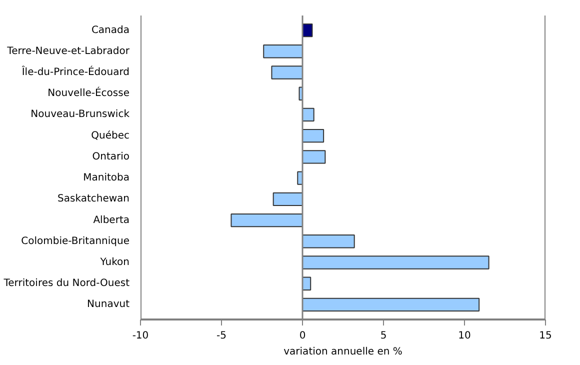 The image size is (580, 365). I want to click on y-tick-label: Nouveau-Brunswick, so click(80, 114).